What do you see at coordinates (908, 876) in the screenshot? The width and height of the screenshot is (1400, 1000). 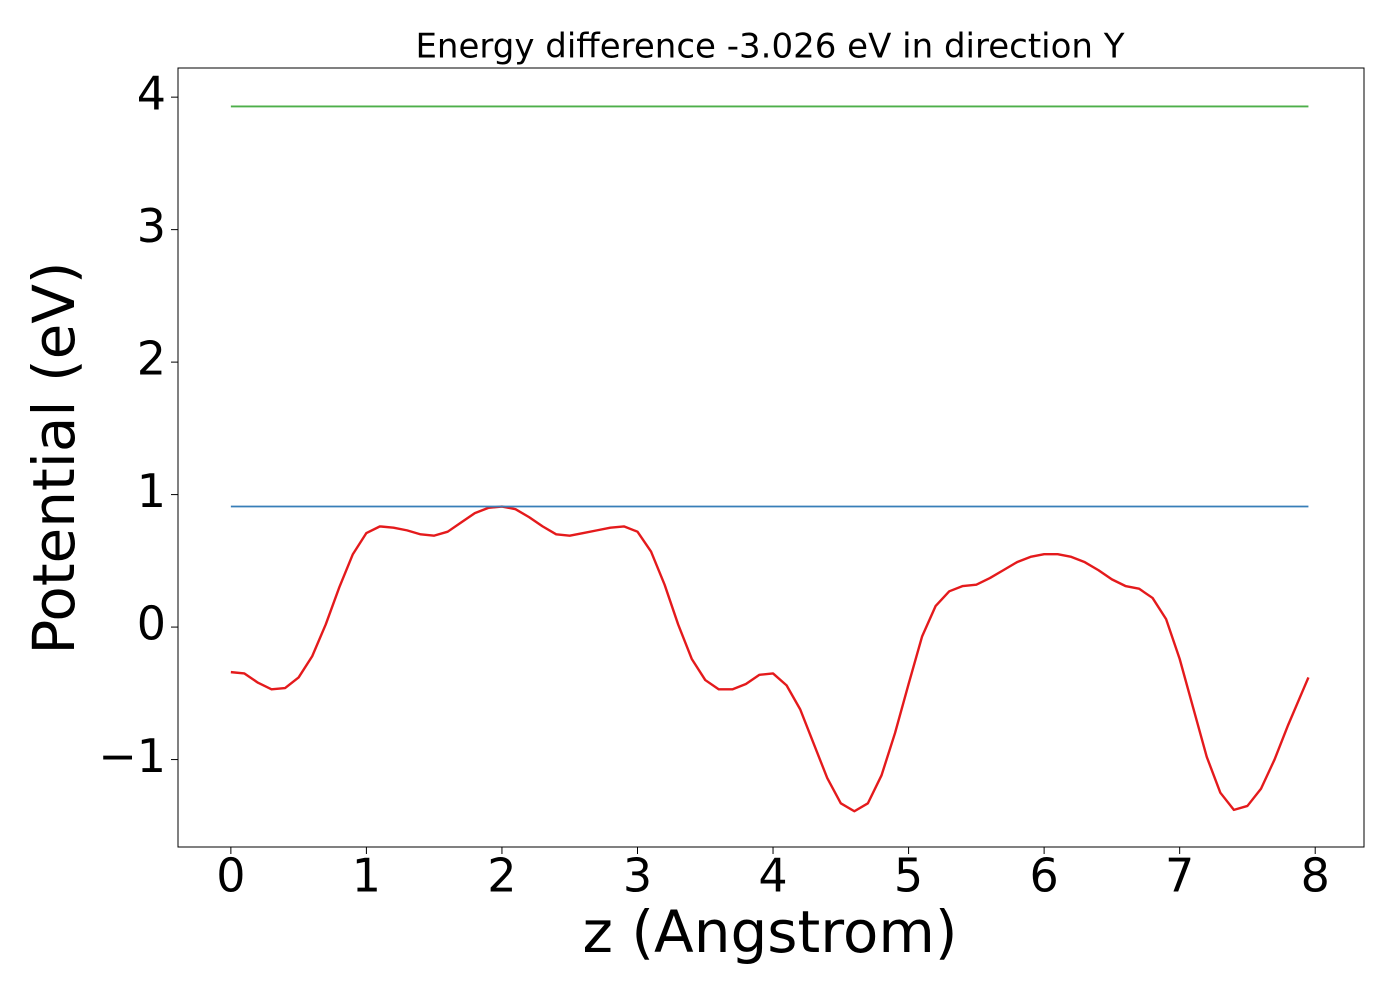 I see `x-tick-label: 5` at bounding box center [908, 876].